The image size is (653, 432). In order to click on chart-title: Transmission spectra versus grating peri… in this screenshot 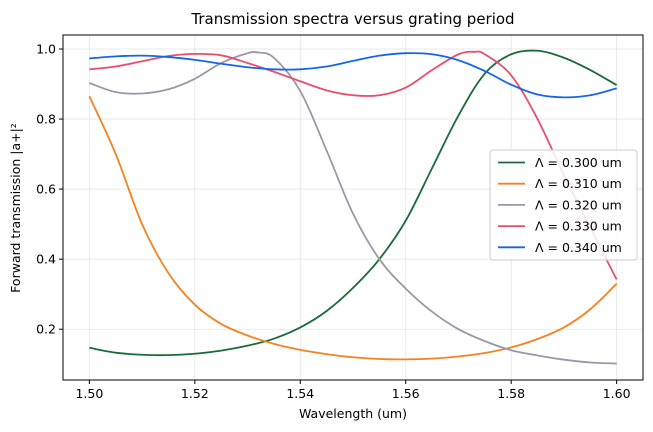, I will do `click(352, 19)`.